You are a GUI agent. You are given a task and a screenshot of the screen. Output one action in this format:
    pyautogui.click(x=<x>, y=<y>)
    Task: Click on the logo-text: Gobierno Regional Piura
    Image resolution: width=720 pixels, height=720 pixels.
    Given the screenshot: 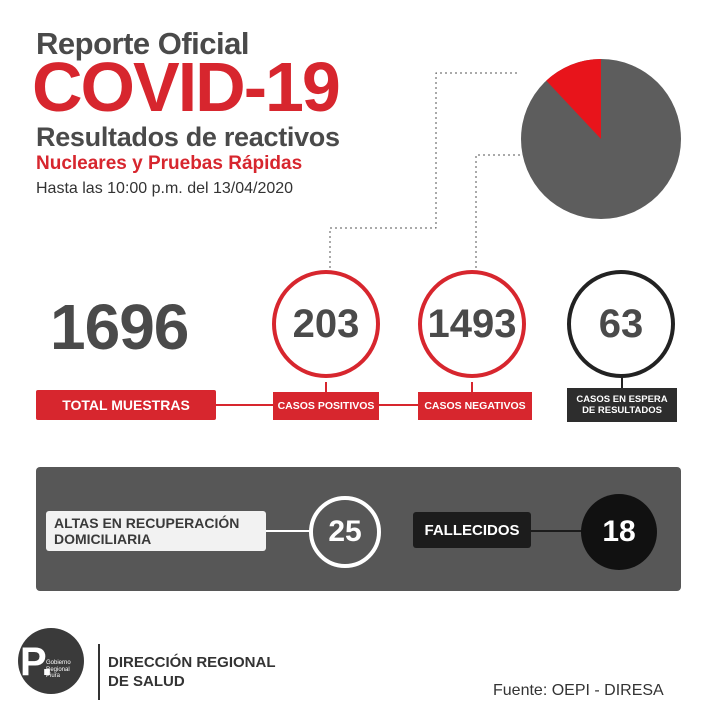 What is the action you would take?
    pyautogui.click(x=58, y=670)
    